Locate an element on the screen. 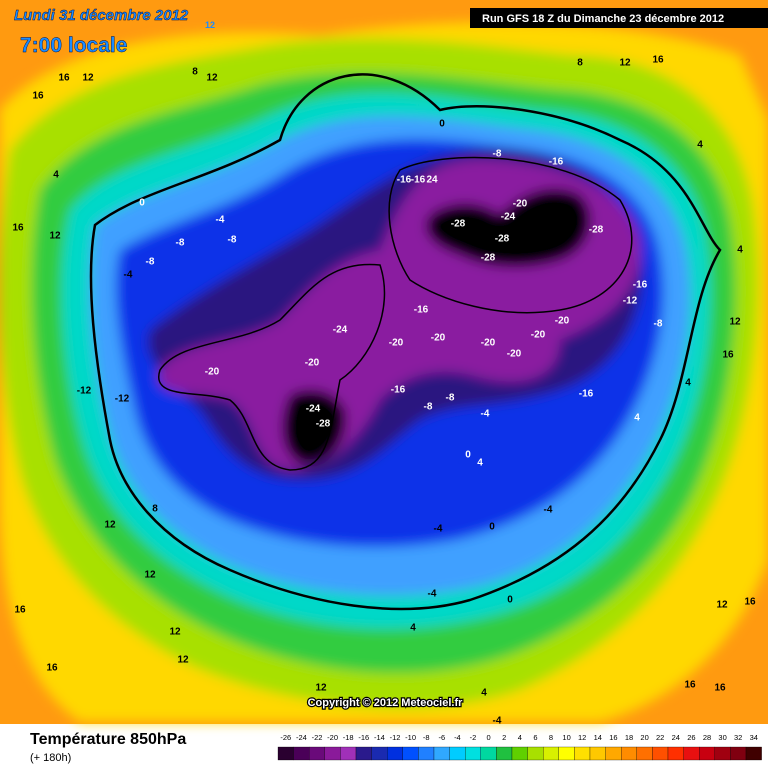 The width and height of the screenshot is (768, 768). scale-tick-label: -10 is located at coordinates (410, 737).